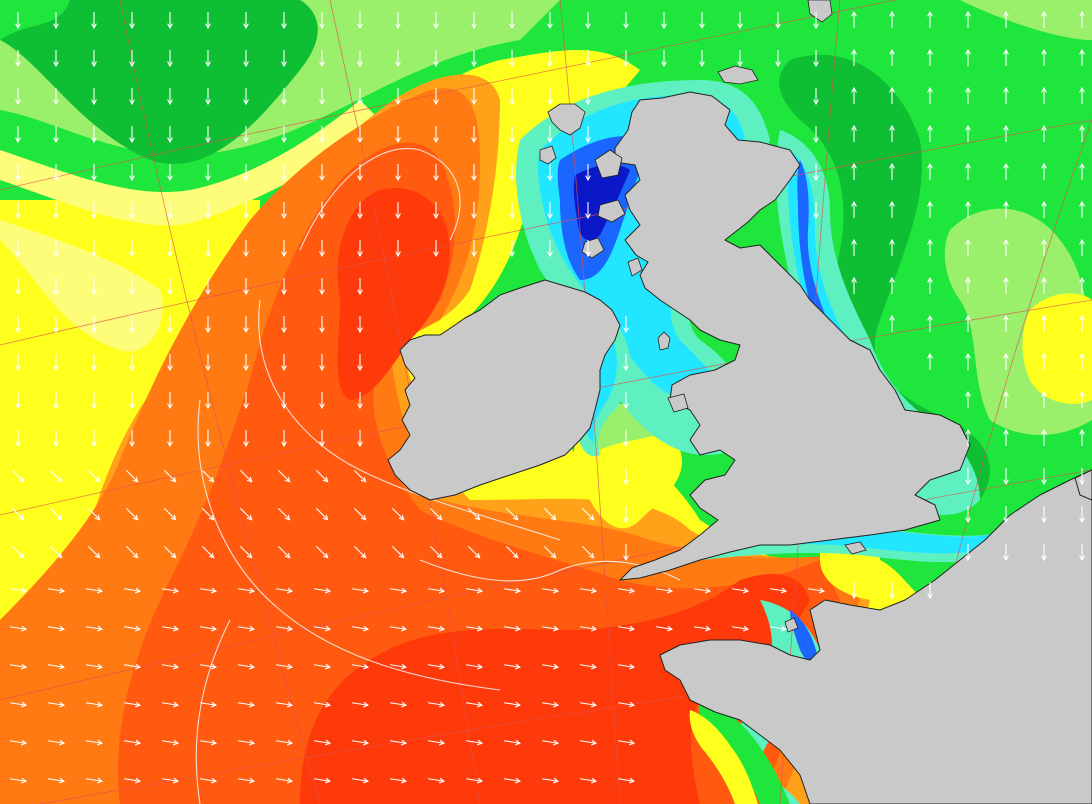  I want to click on shetland, so click(820, 11).